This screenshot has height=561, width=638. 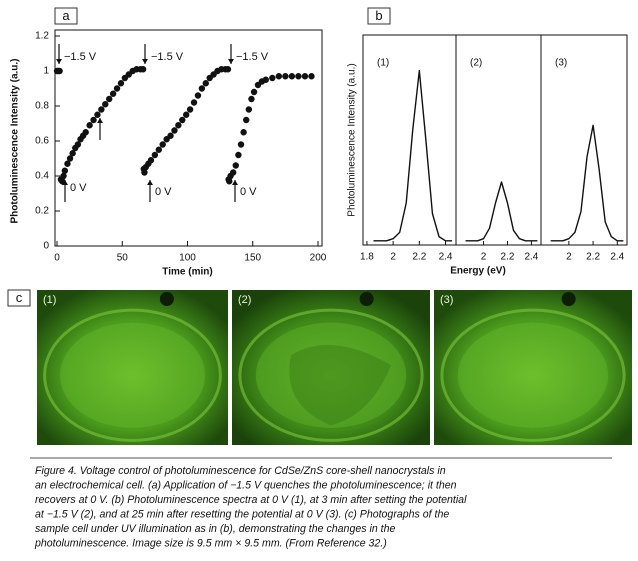 I want to click on x-axis-label: Energy (eV), so click(x=478, y=271).